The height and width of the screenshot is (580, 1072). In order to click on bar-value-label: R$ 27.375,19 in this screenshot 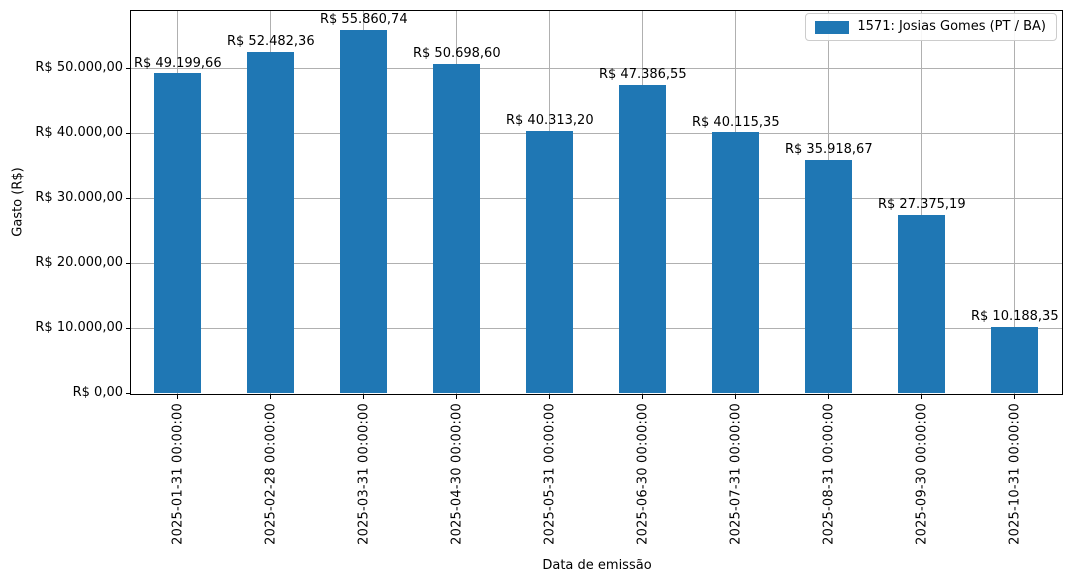, I will do `click(921, 205)`.